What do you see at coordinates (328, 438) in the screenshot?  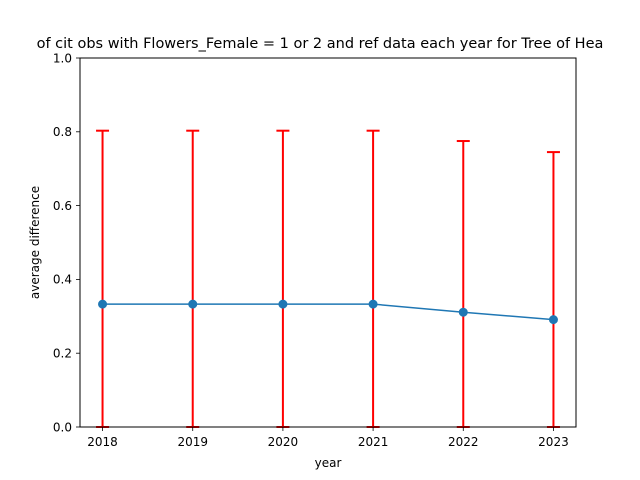 I see `x-axis-ticks: 2018 2019 2020 2021 2022 2023` at bounding box center [328, 438].